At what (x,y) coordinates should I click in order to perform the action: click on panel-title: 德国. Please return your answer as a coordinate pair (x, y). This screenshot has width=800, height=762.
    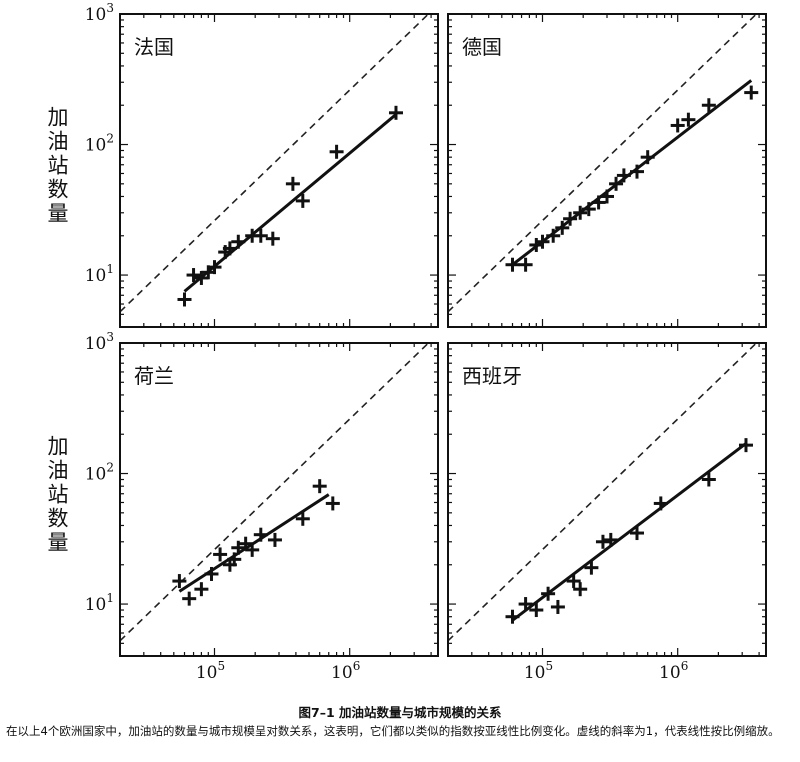
    Looking at the image, I should click on (482, 47).